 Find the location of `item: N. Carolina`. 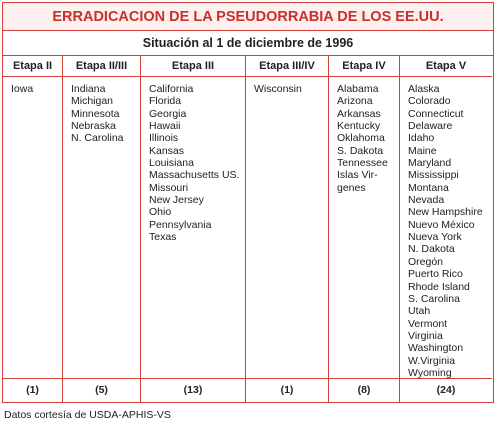

item: N. Carolina is located at coordinates (97, 138).